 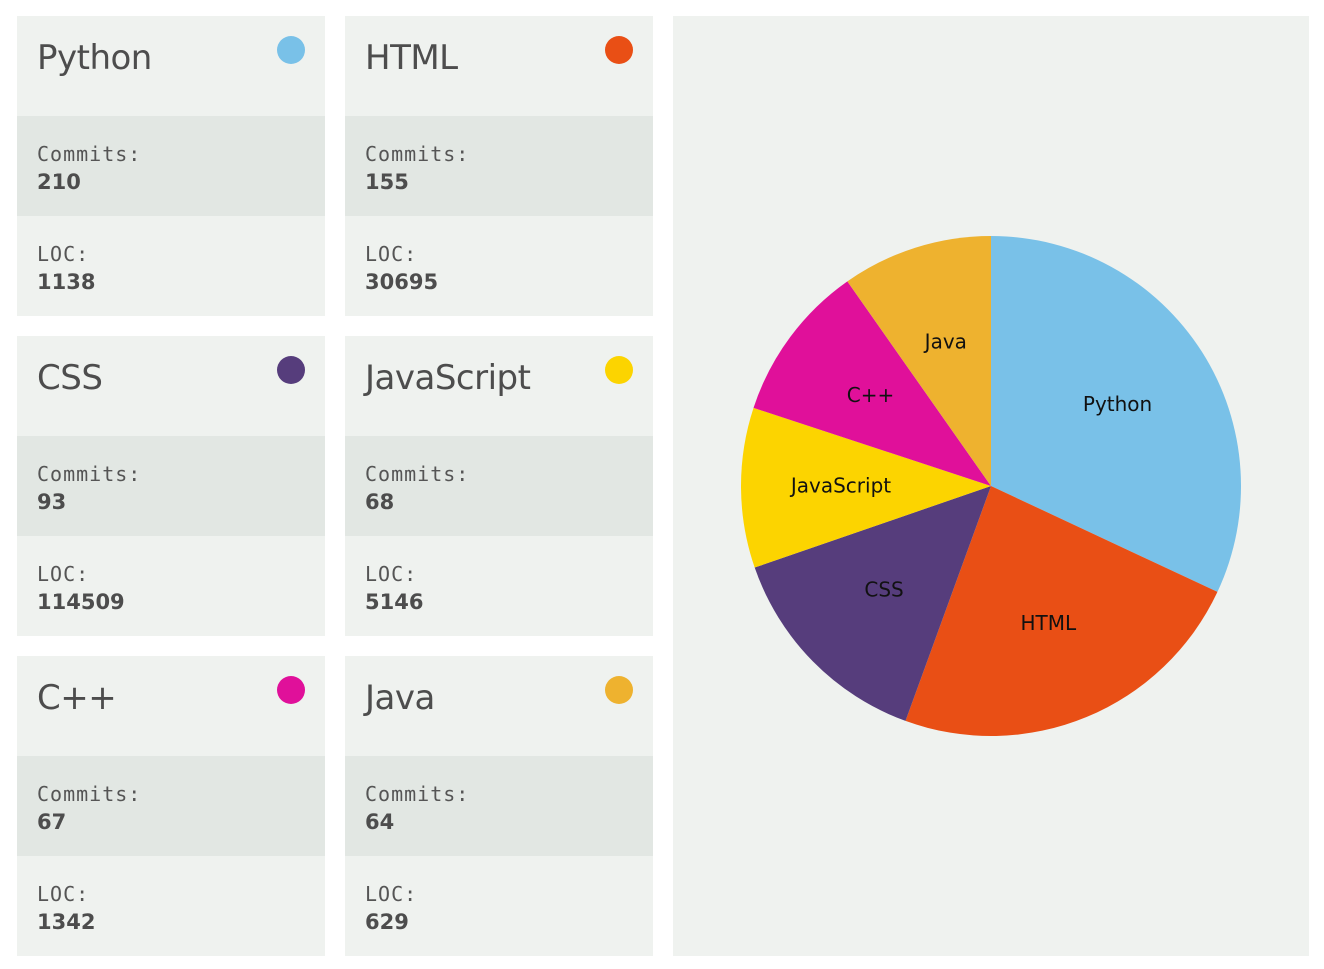 What do you see at coordinates (883, 590) in the screenshot?
I see `pie-label: CSS` at bounding box center [883, 590].